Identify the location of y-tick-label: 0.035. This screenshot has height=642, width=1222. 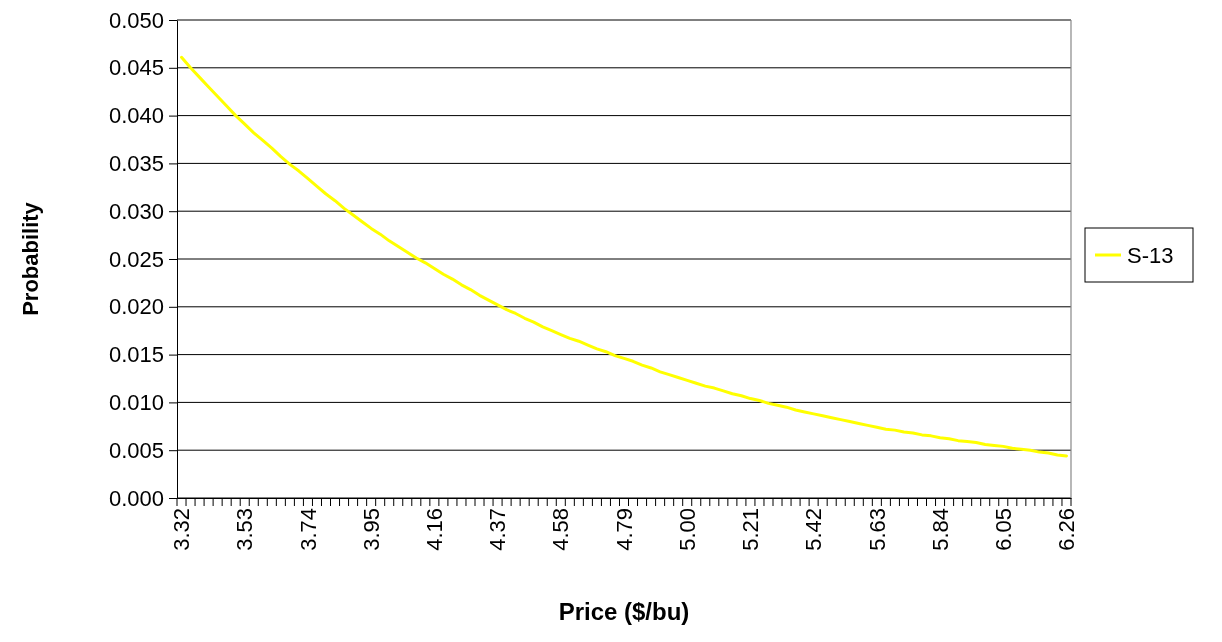
(136, 163).